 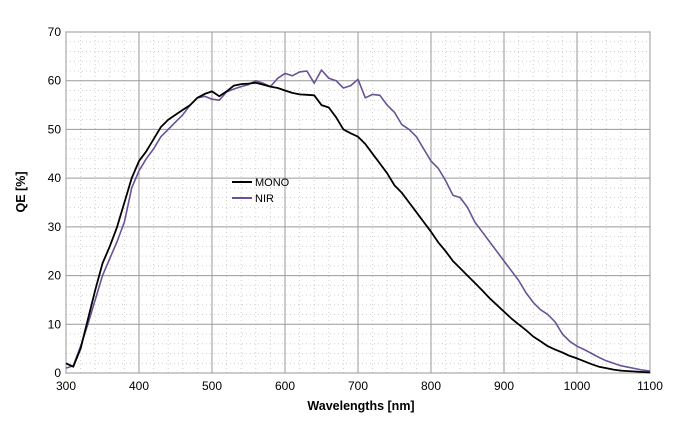 What do you see at coordinates (55, 32) in the screenshot?
I see `y-tick-label: 70` at bounding box center [55, 32].